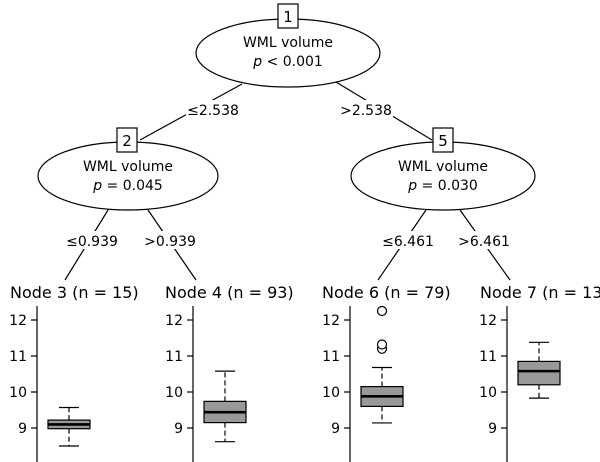 The image size is (600, 462). I want to click on inner-node-1: 1 WML volume p < 0.001, so click(288, 45).